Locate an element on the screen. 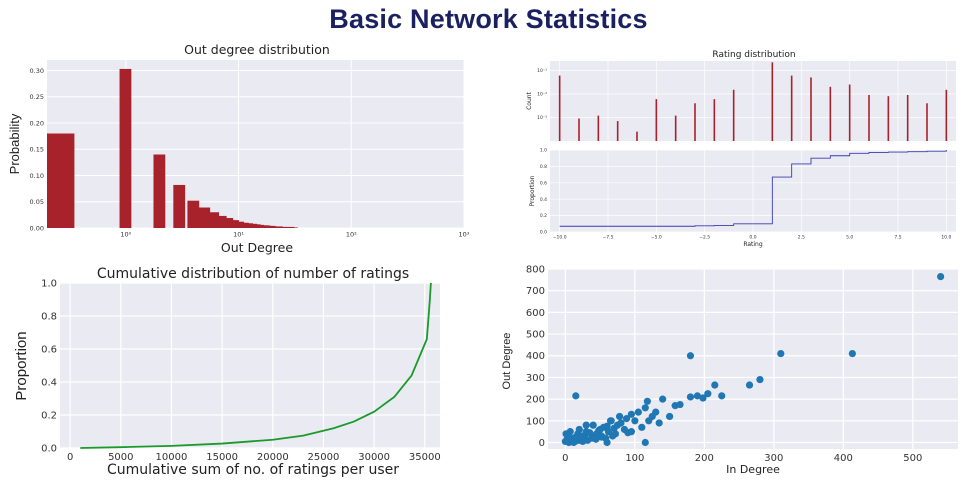 This screenshot has height=487, width=977. plot-area is located at coordinates (255, 144).